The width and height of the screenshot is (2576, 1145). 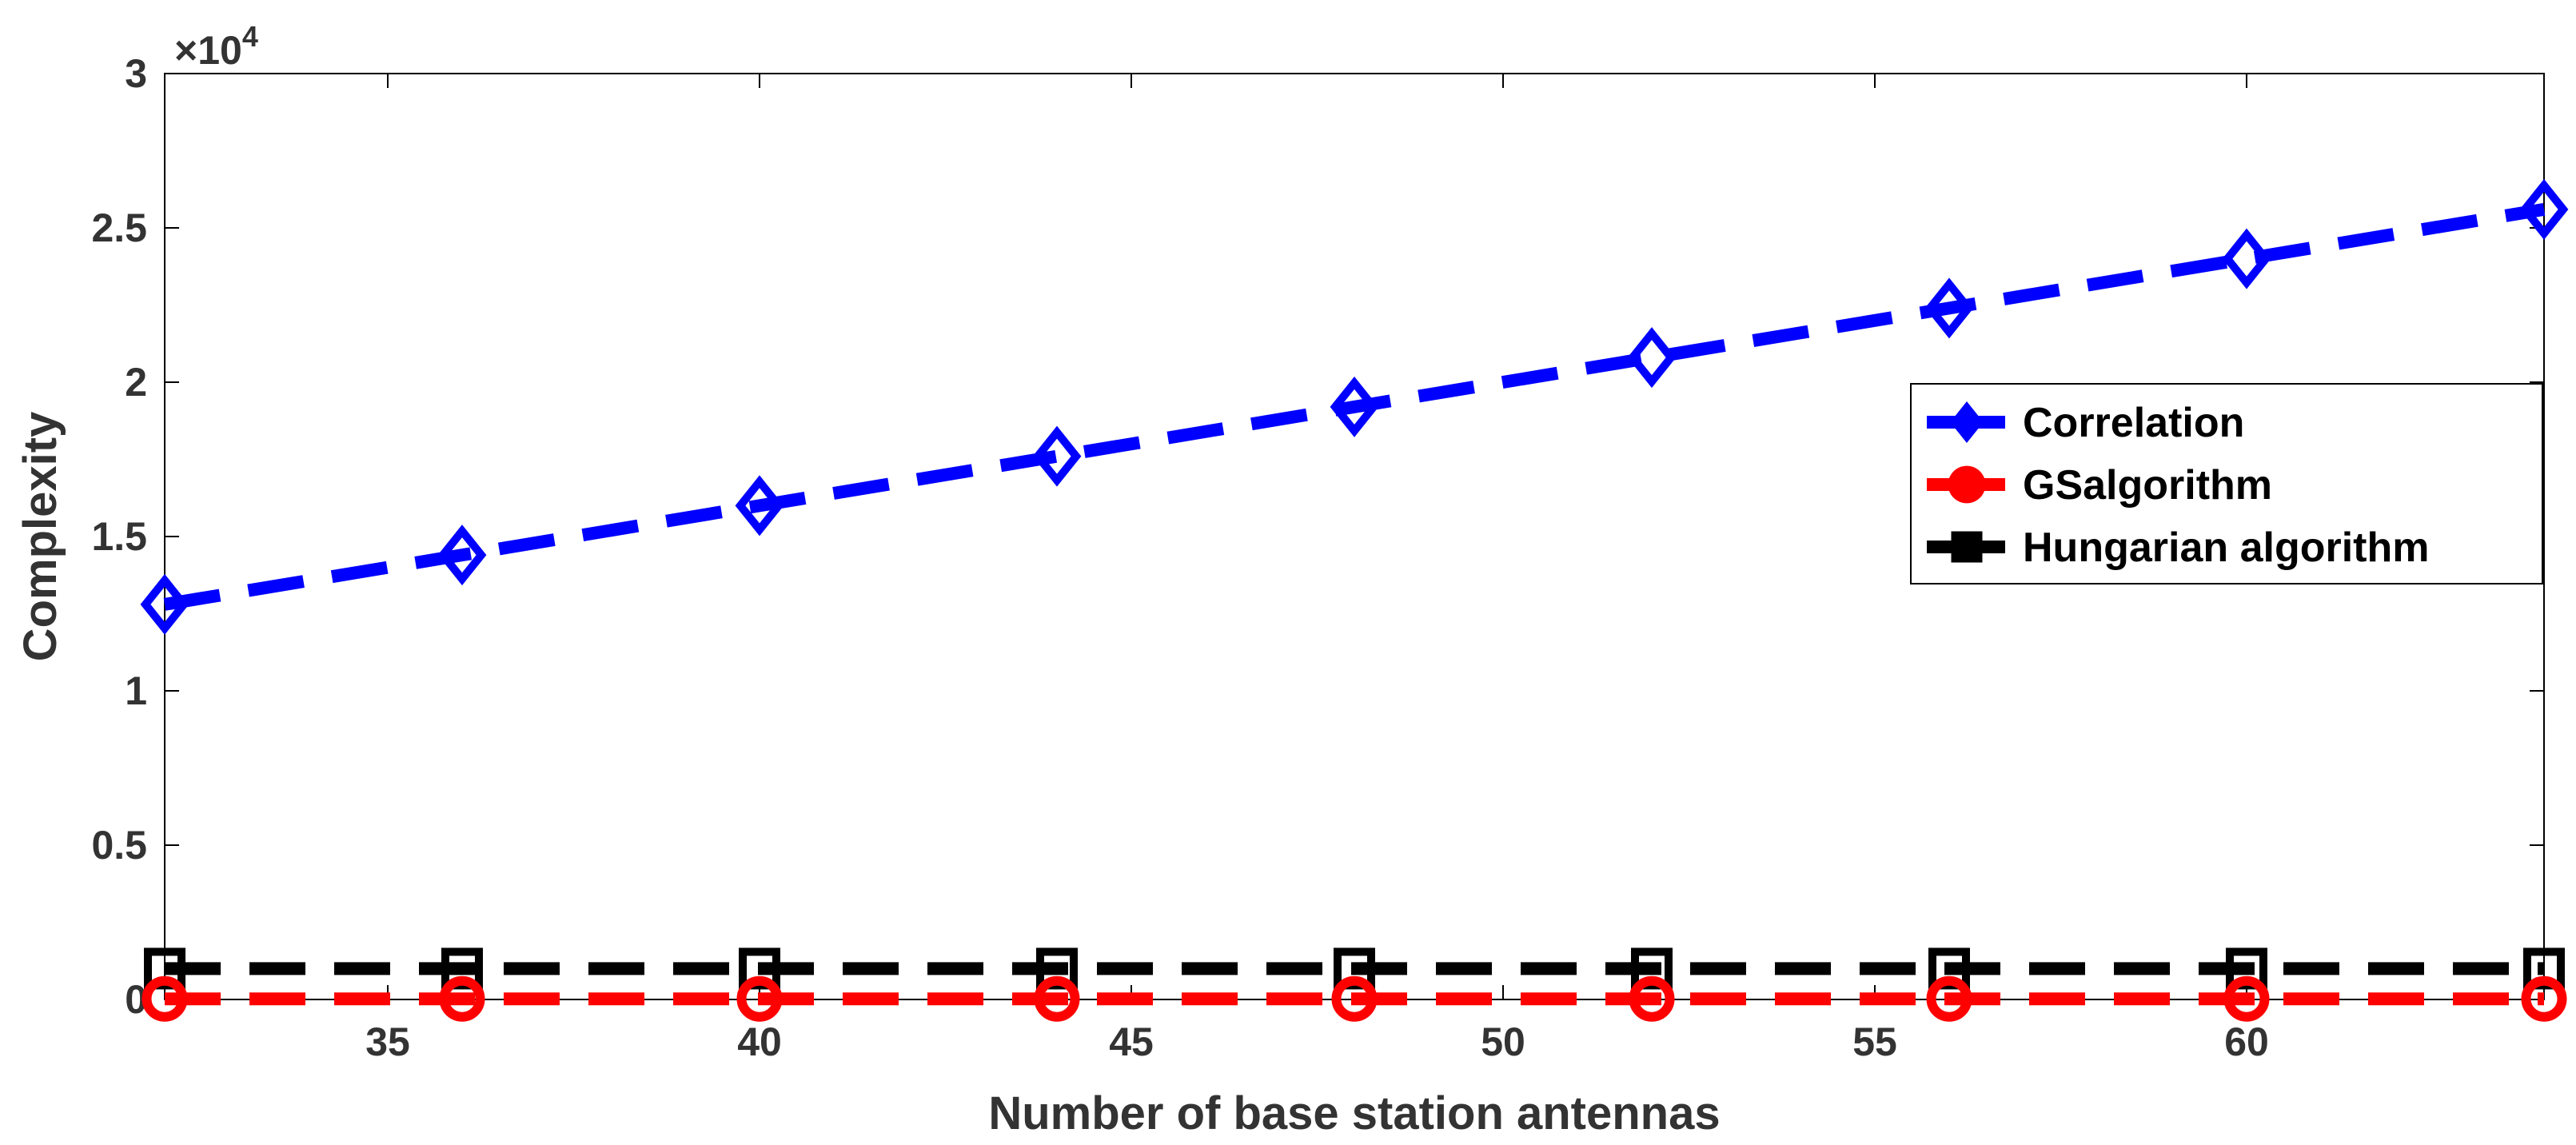 I want to click on legend-item: GSalgorithm, so click(x=2099, y=485).